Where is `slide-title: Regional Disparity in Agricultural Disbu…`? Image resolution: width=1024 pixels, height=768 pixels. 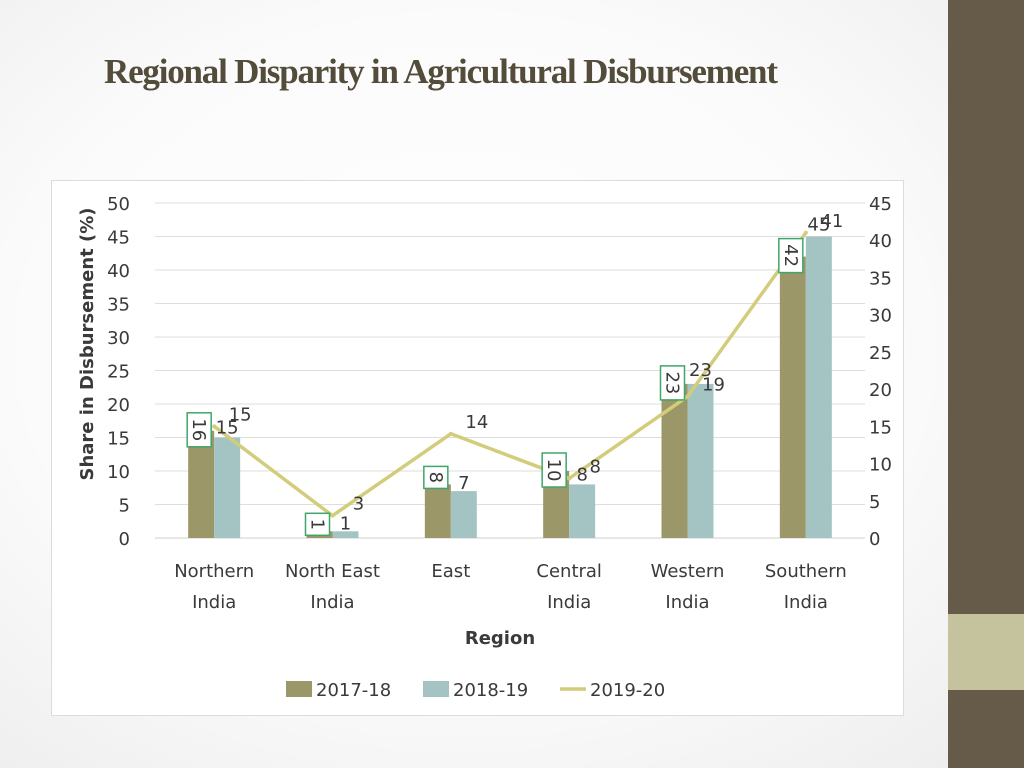 slide-title: Regional Disparity in Agricultural Disbu… is located at coordinates (441, 71).